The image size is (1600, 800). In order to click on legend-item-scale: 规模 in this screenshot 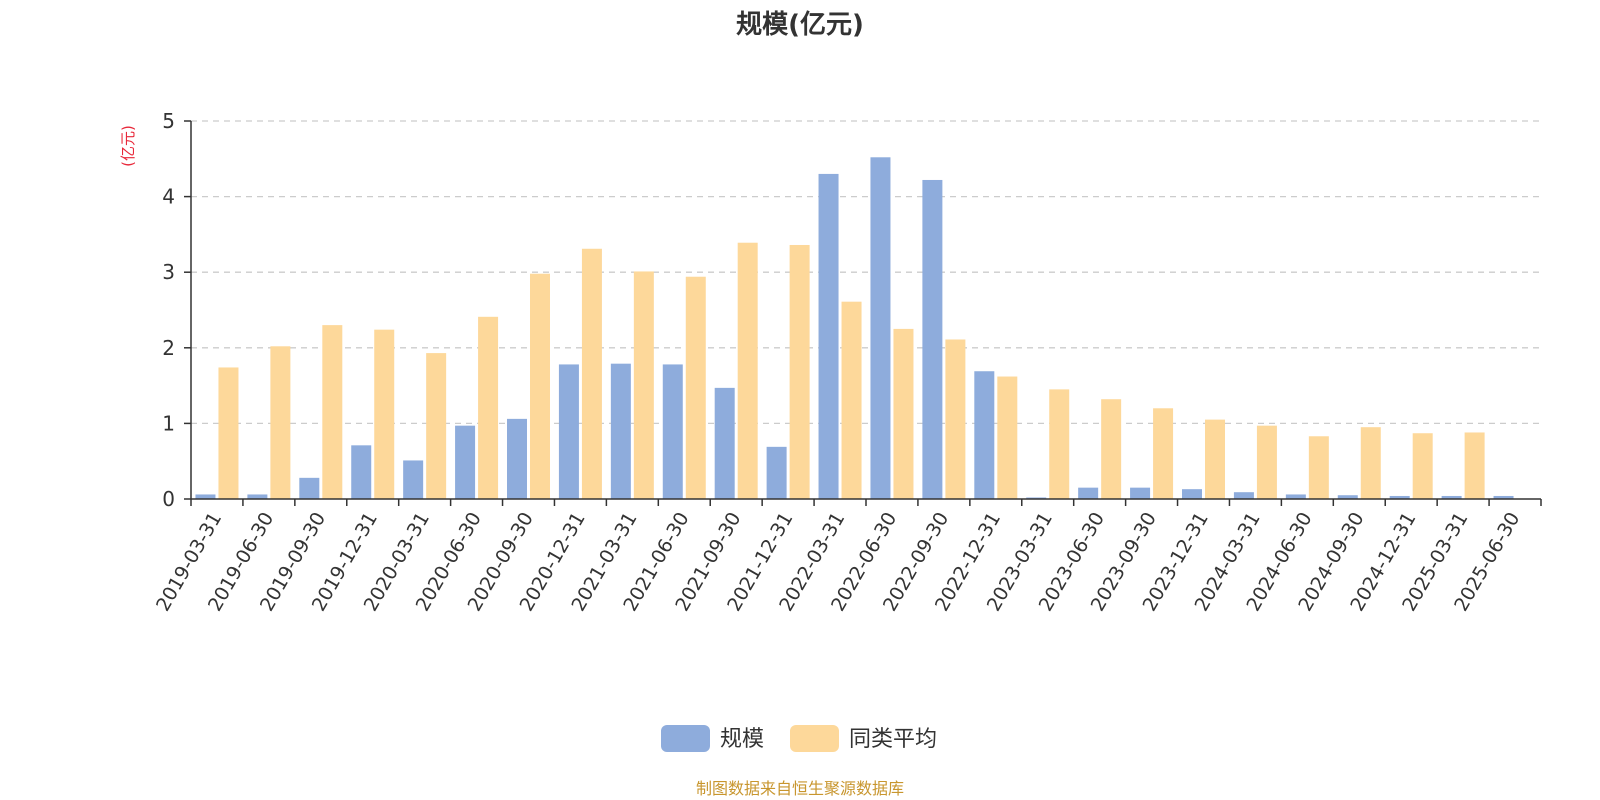, I will do `click(712, 738)`.